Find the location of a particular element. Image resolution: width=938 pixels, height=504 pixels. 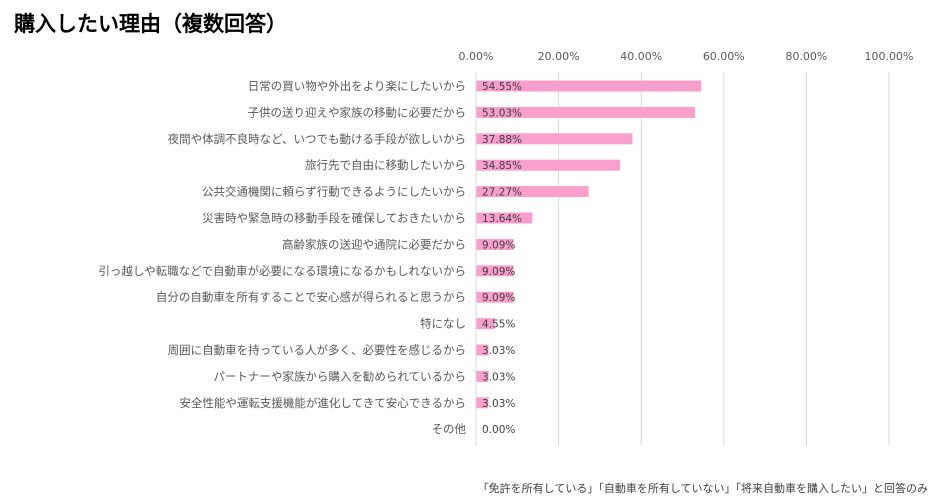

x-tick-label: 40.00% is located at coordinates (641, 56).